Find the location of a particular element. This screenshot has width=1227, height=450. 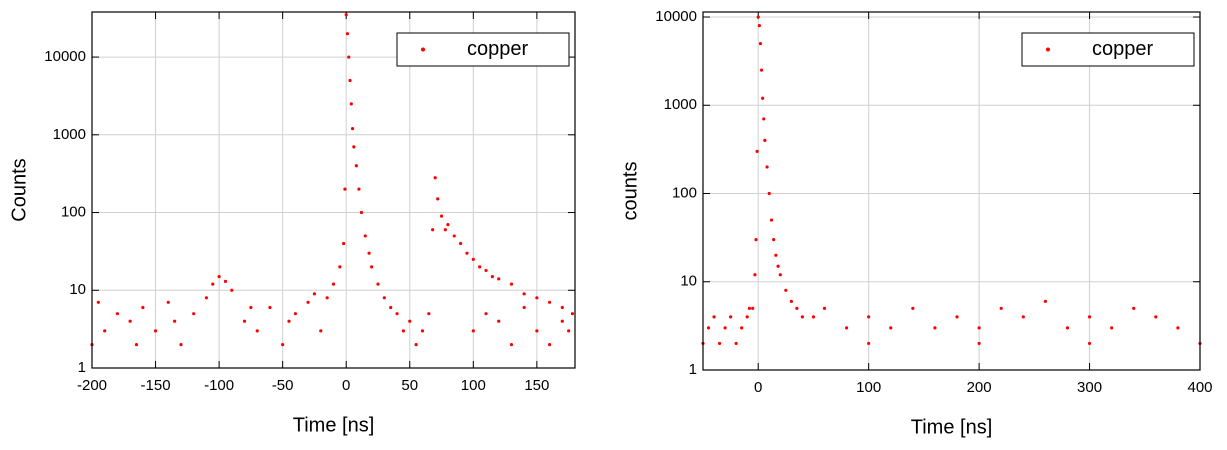

legend-box is located at coordinates (1108, 49).